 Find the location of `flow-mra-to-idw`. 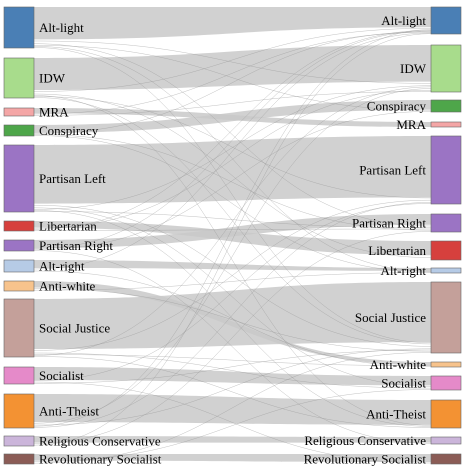

flow-mra-to-idw is located at coordinates (232, 103).